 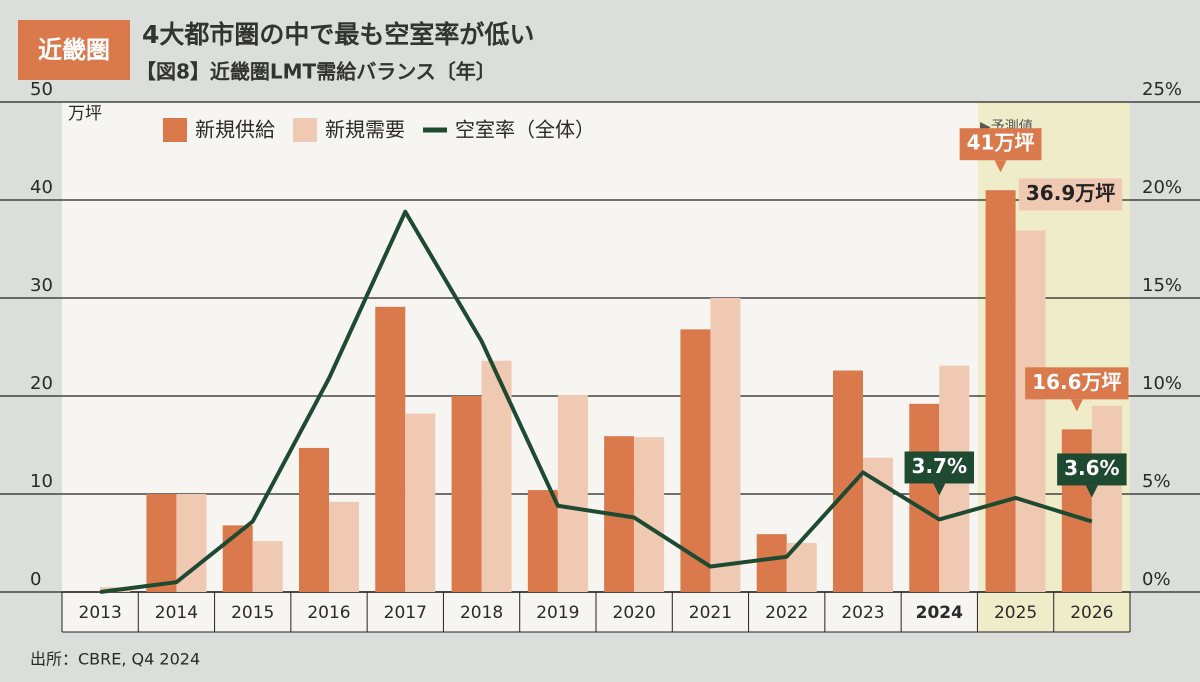 I want to click on subtitle: 【図8】近畿圏LMT需給バランス〔年〕, so click(x=316, y=72).